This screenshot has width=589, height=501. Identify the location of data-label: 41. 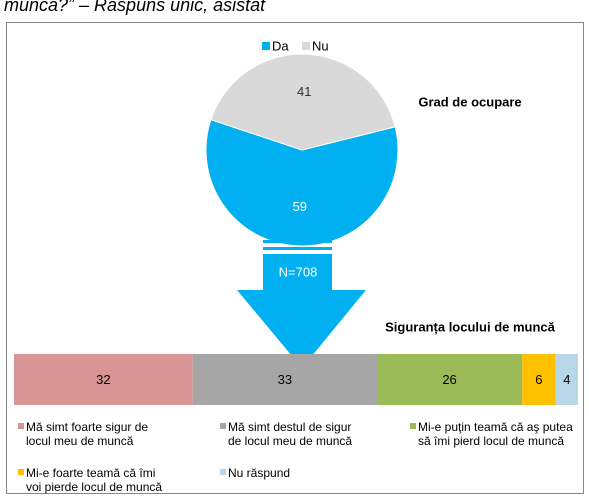
(304, 91).